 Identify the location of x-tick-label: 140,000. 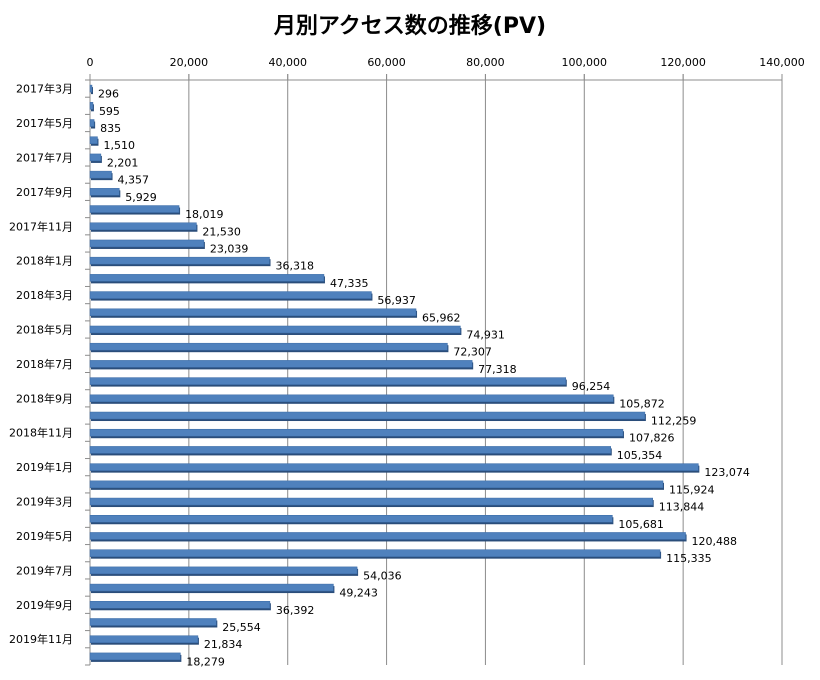
(782, 62).